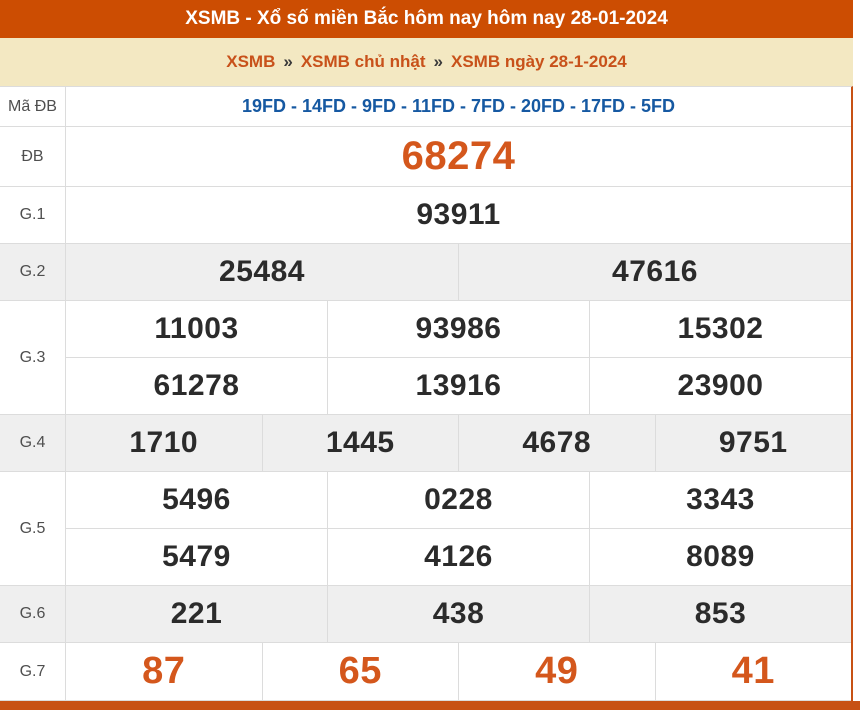  What do you see at coordinates (458, 557) in the screenshot?
I see `prize-value: 4126` at bounding box center [458, 557].